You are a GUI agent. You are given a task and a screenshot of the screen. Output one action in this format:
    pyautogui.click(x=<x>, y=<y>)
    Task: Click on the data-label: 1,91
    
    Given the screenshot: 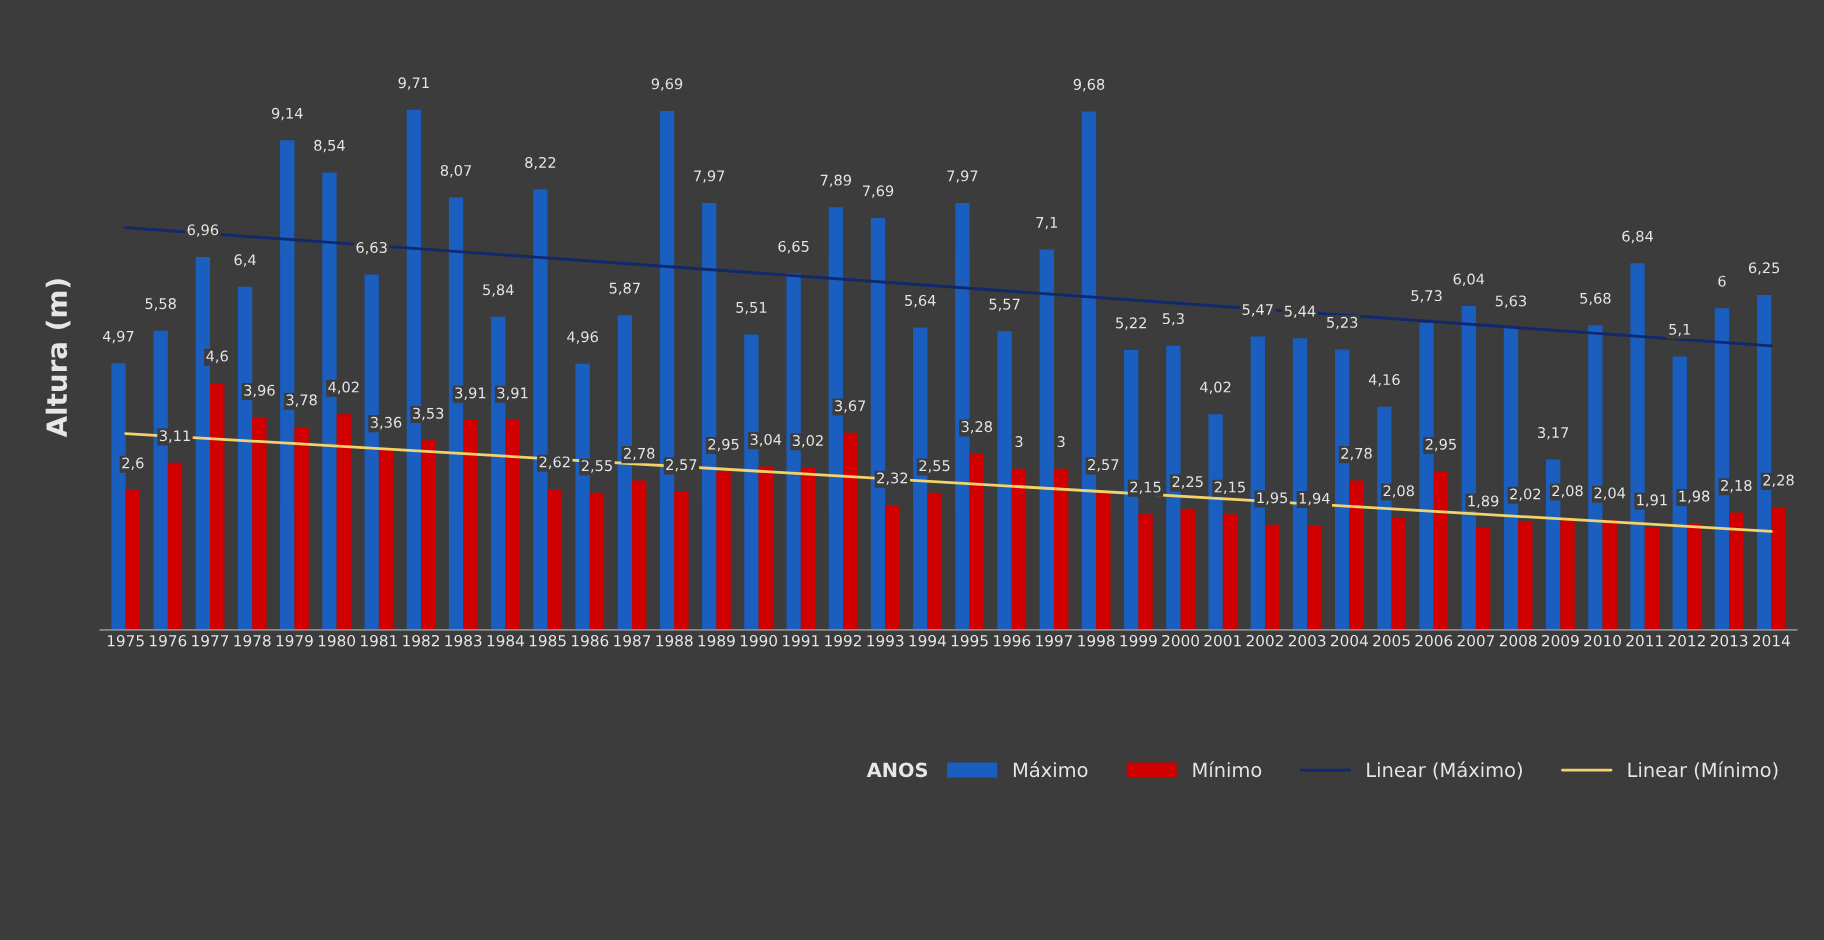 What is the action you would take?
    pyautogui.click(x=1652, y=500)
    